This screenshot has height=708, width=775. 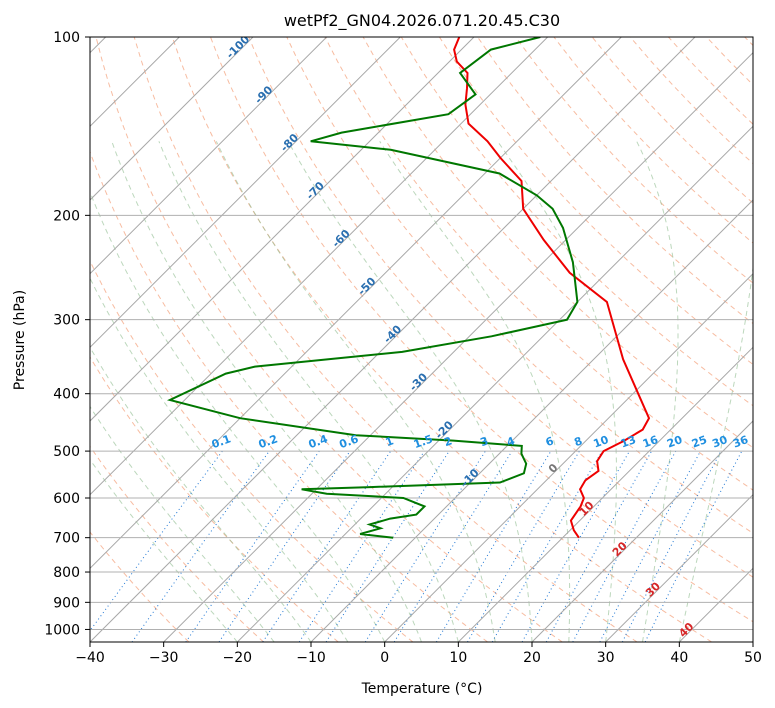 What do you see at coordinates (311, 658) in the screenshot?
I see `x-tick-label: −10` at bounding box center [311, 658].